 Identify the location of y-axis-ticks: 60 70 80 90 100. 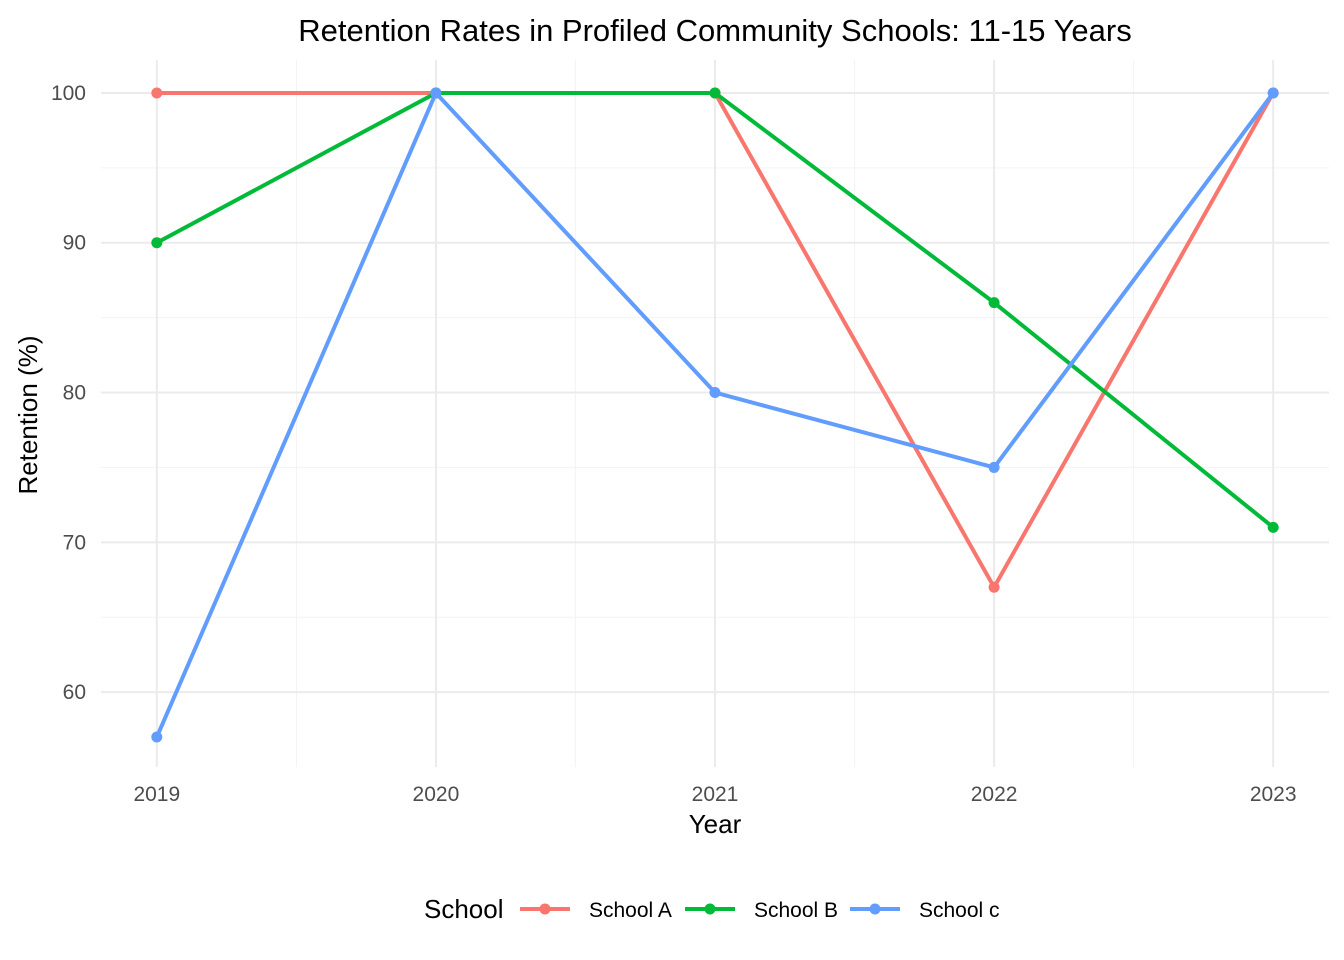
(68, 393).